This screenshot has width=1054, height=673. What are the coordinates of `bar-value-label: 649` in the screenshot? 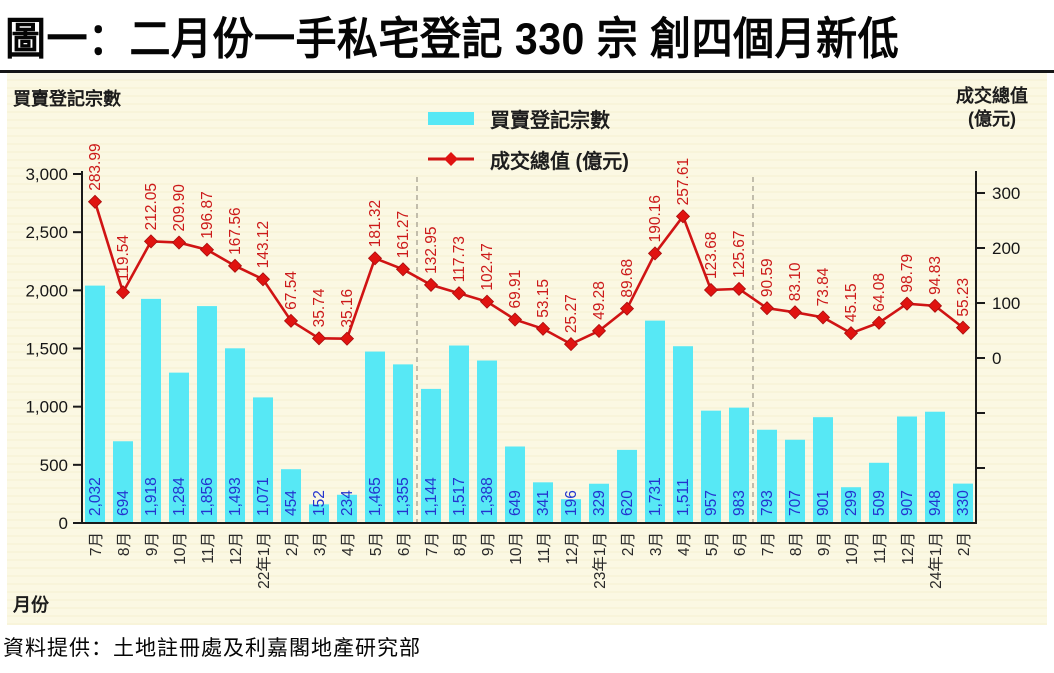 It's located at (515, 503).